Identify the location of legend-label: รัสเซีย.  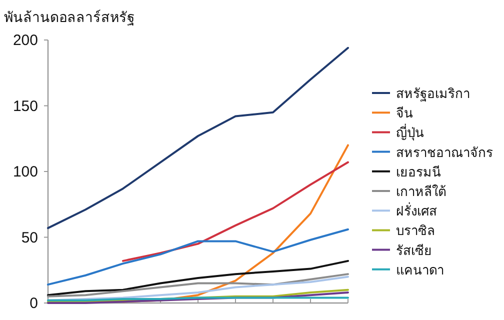
(414, 250).